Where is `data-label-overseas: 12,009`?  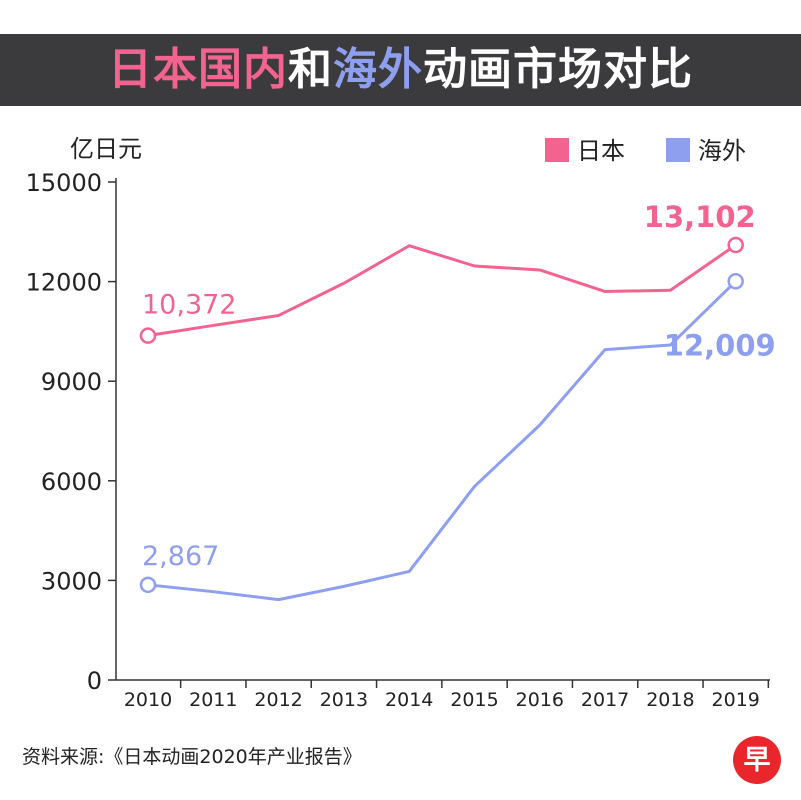
data-label-overseas: 12,009 is located at coordinates (720, 345).